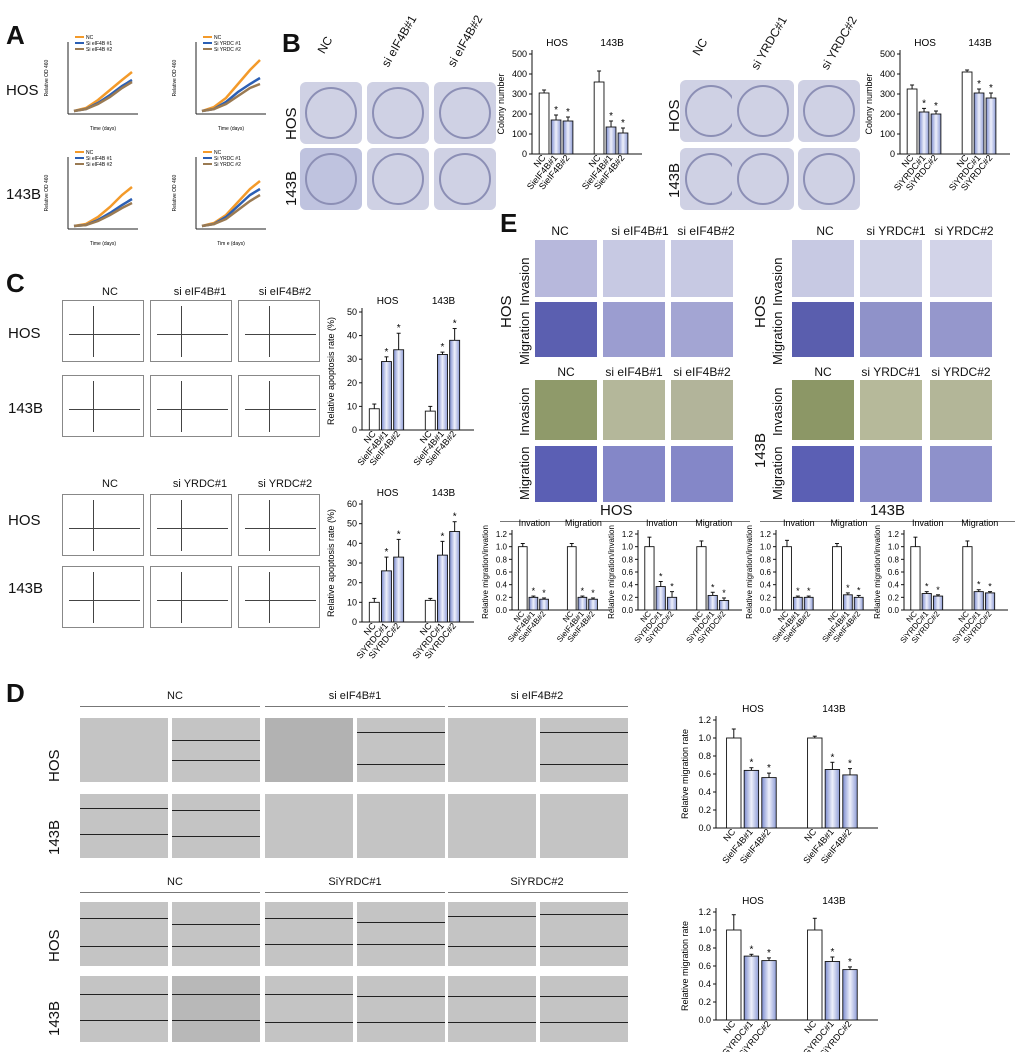 The width and height of the screenshot is (1020, 1052). I want to click on axis-label: Relative migration rate, so click(685, 966).